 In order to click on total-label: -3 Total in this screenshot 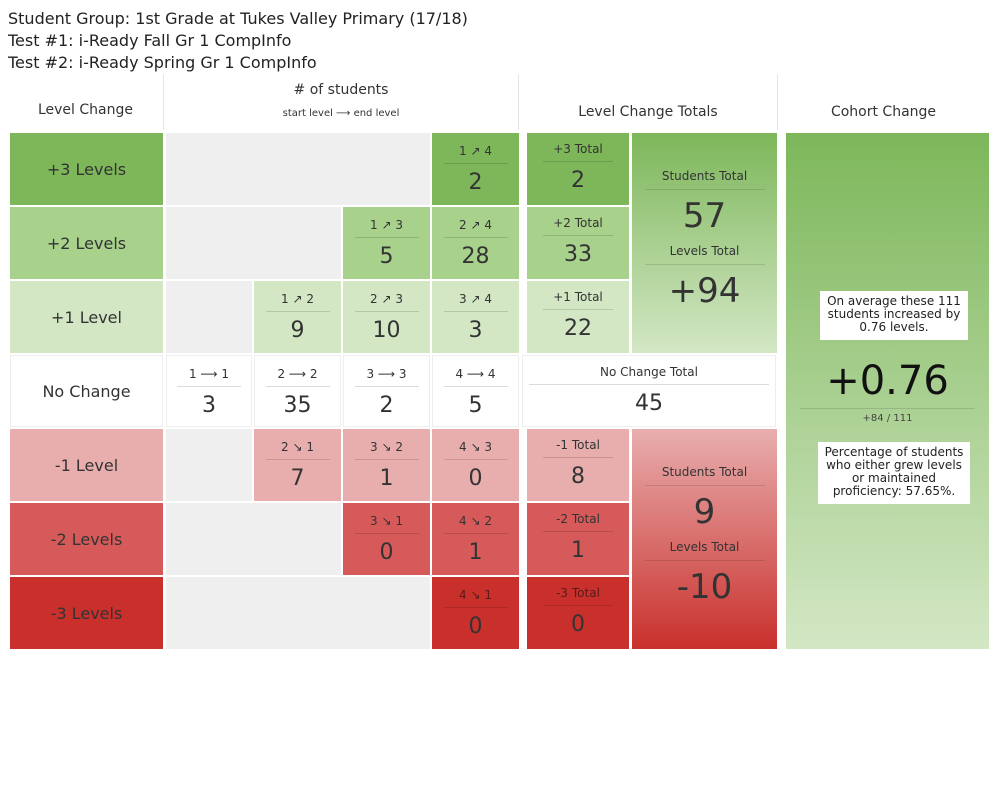, I will do `click(578, 593)`.